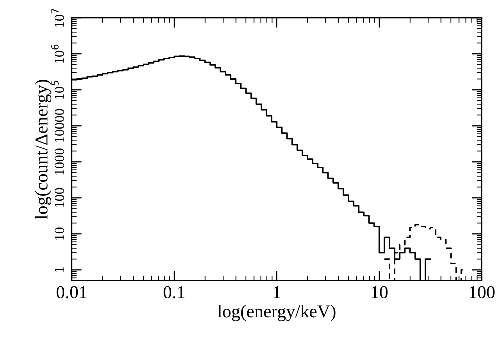 The height and width of the screenshot is (341, 500). I want to click on x-tick-label: 100, so click(482, 292).